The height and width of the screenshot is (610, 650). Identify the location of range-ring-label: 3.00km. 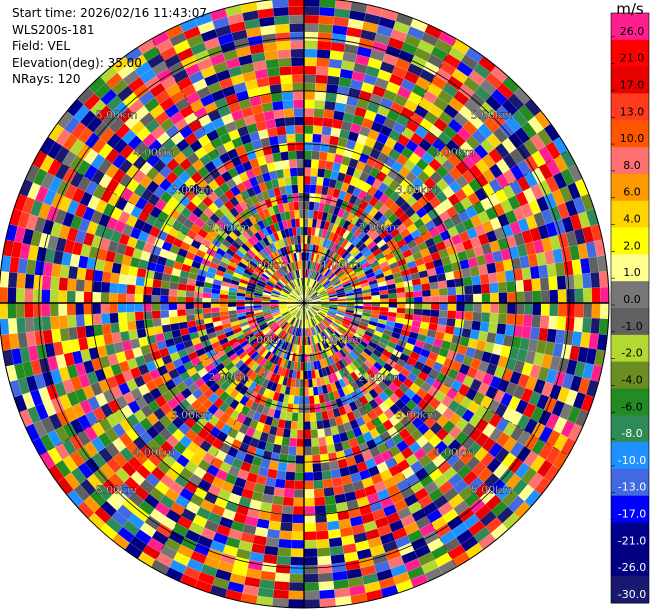
(192, 415).